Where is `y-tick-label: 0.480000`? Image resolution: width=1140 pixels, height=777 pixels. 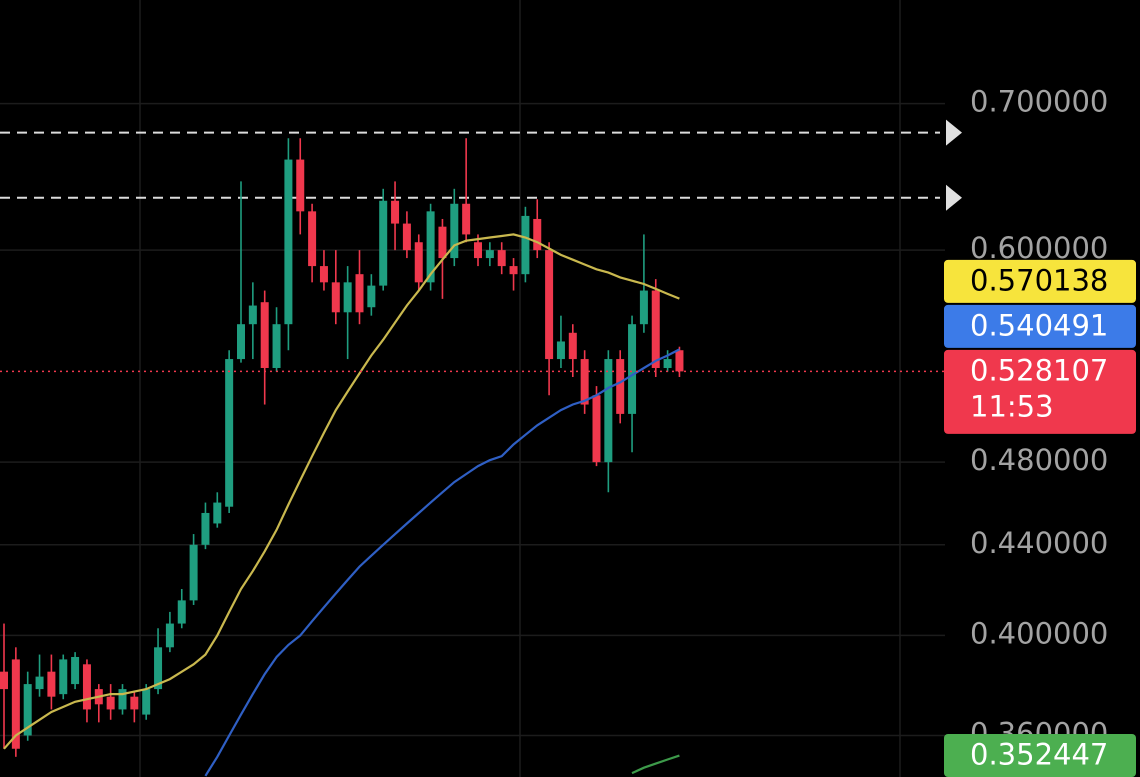 y-tick-label: 0.480000 is located at coordinates (1039, 460).